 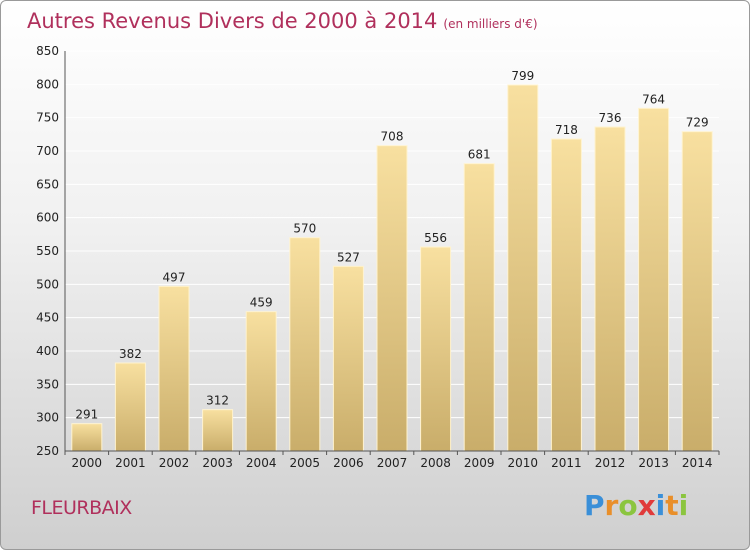 I want to click on bar-2007, so click(x=392, y=298).